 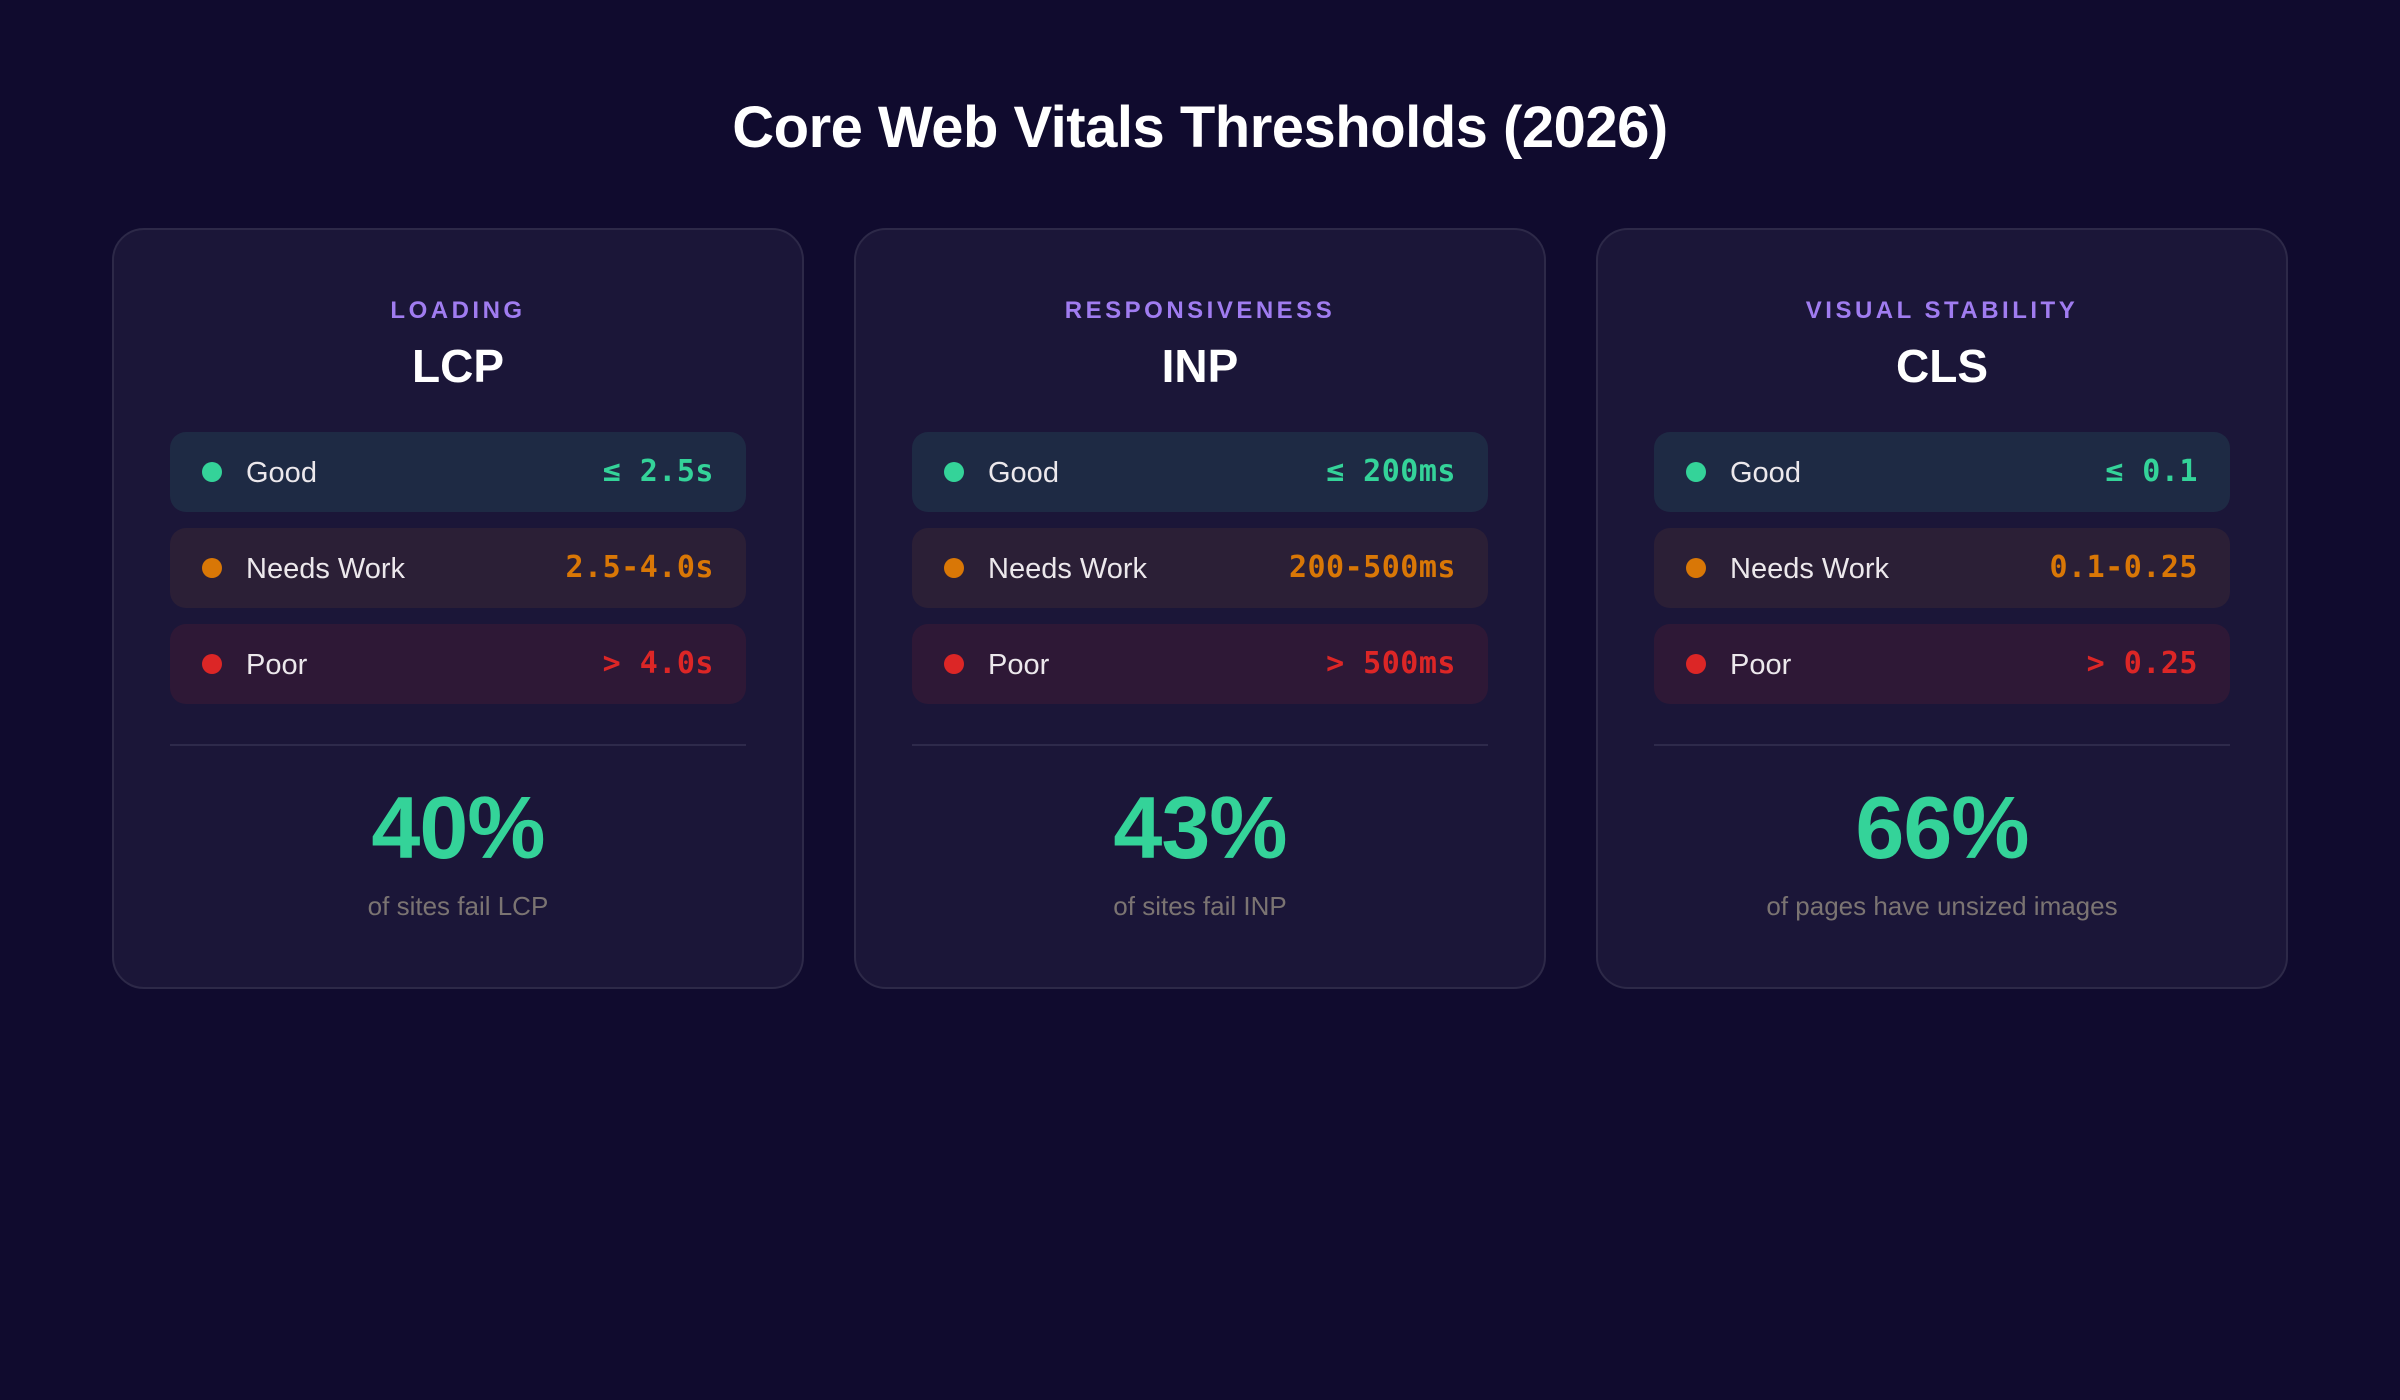 What do you see at coordinates (1200, 127) in the screenshot?
I see `page-title: Core Web Vitals Thresholds (2026)` at bounding box center [1200, 127].